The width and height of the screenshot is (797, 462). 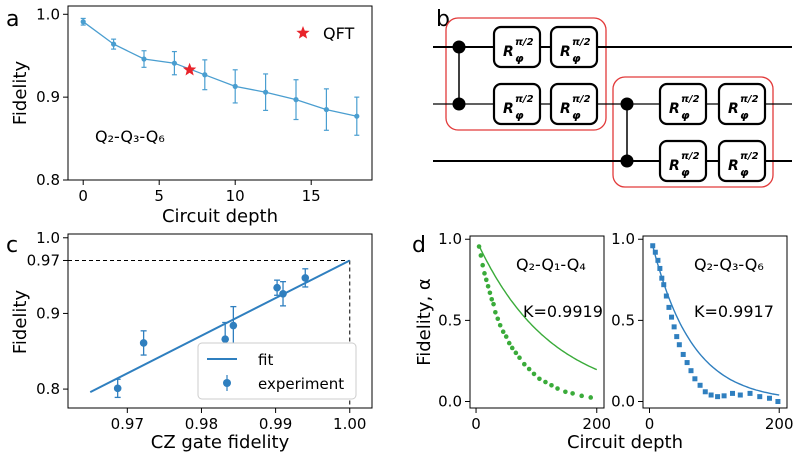 What do you see at coordinates (48, 313) in the screenshot?
I see `panel-c-ytick-label: 0.9` at bounding box center [48, 313].